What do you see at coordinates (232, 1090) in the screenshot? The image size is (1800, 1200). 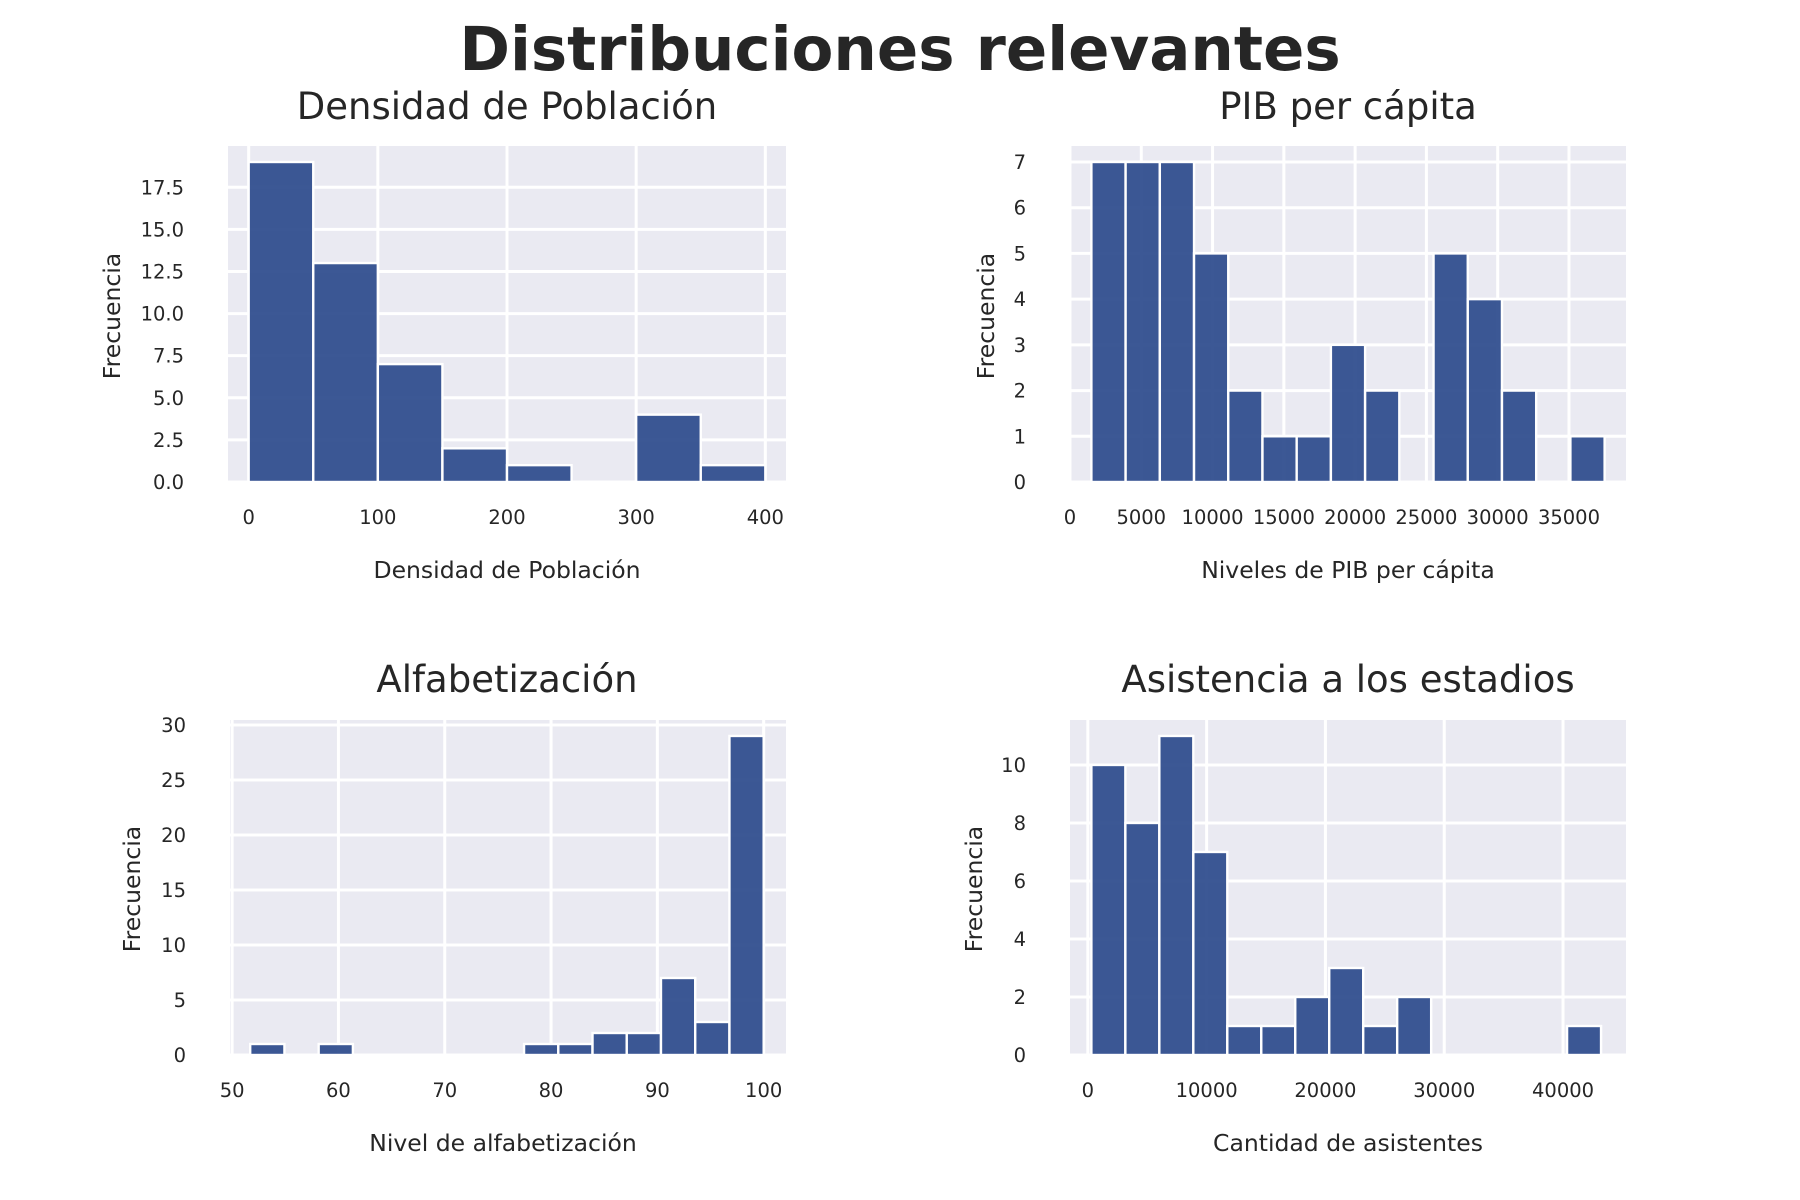 I see `literacy-x-tick-label: 50` at bounding box center [232, 1090].